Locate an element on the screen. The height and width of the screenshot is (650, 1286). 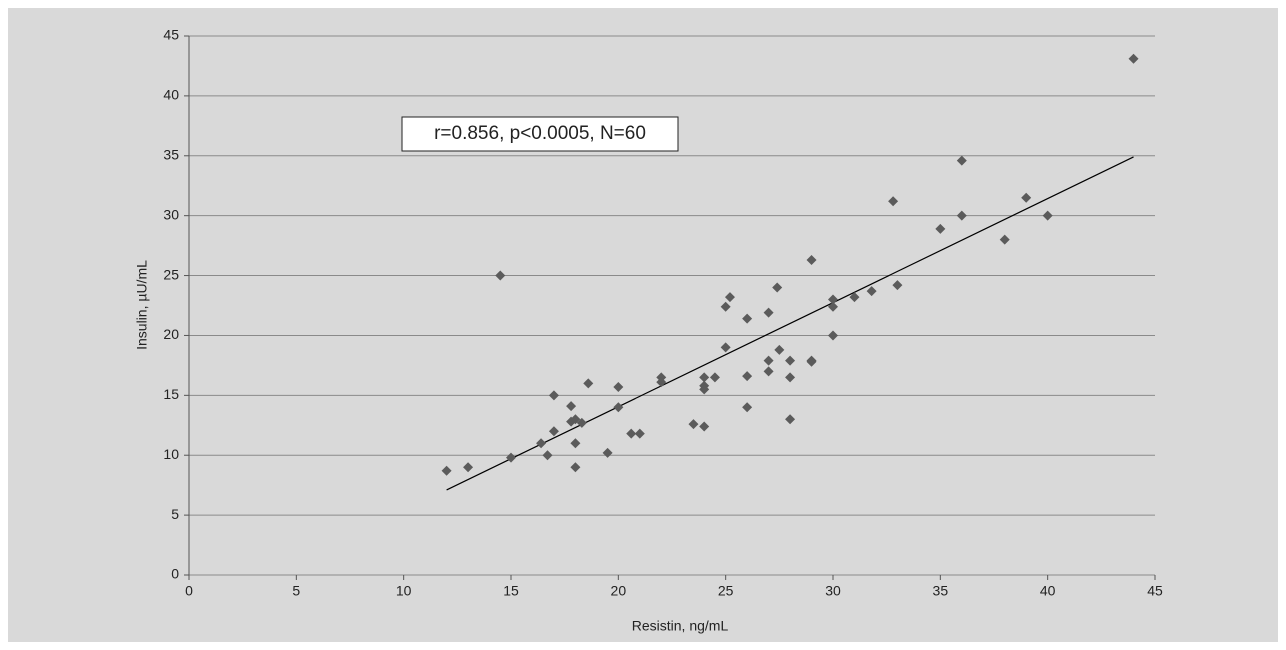
y-tick-label: 40 is located at coordinates (171, 95).